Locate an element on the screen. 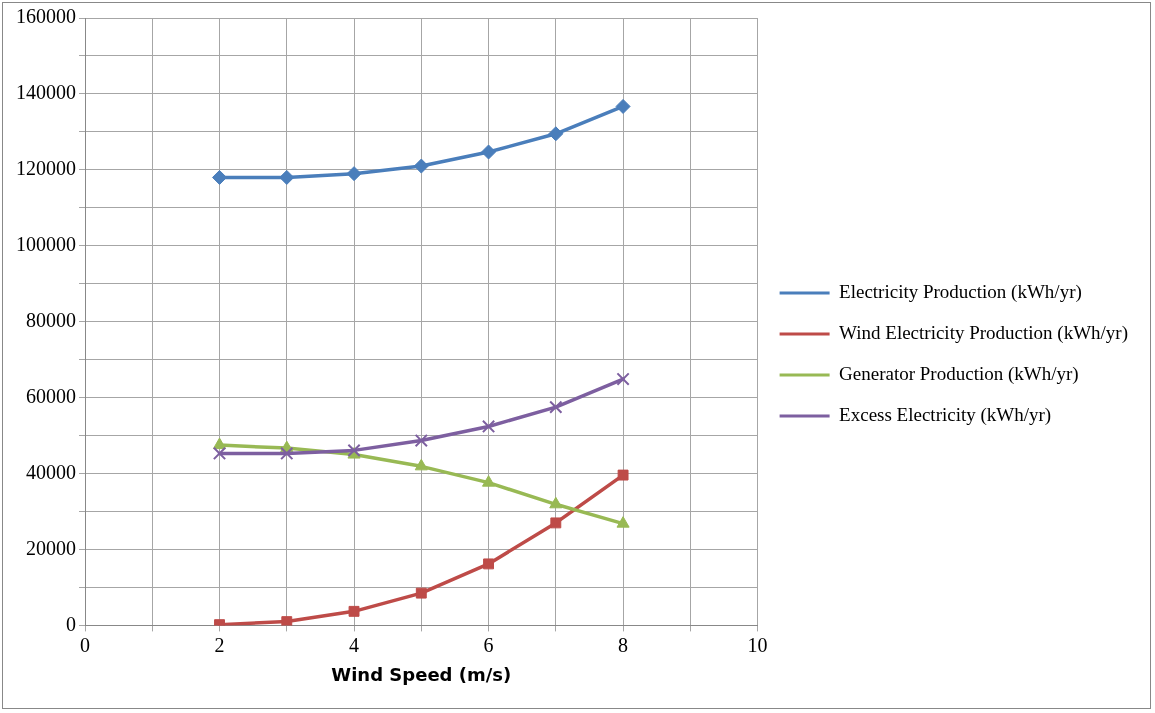 The height and width of the screenshot is (713, 1155). y-tick-label: 60000 is located at coordinates (51, 395).